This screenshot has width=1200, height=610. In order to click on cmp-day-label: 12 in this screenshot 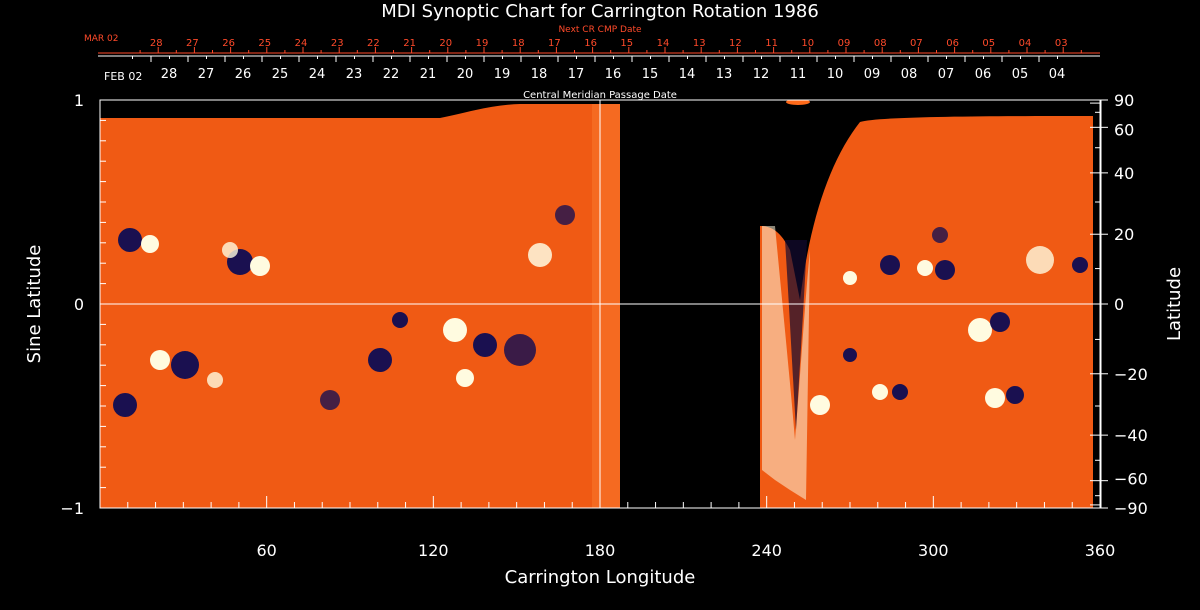, I will do `click(761, 74)`.